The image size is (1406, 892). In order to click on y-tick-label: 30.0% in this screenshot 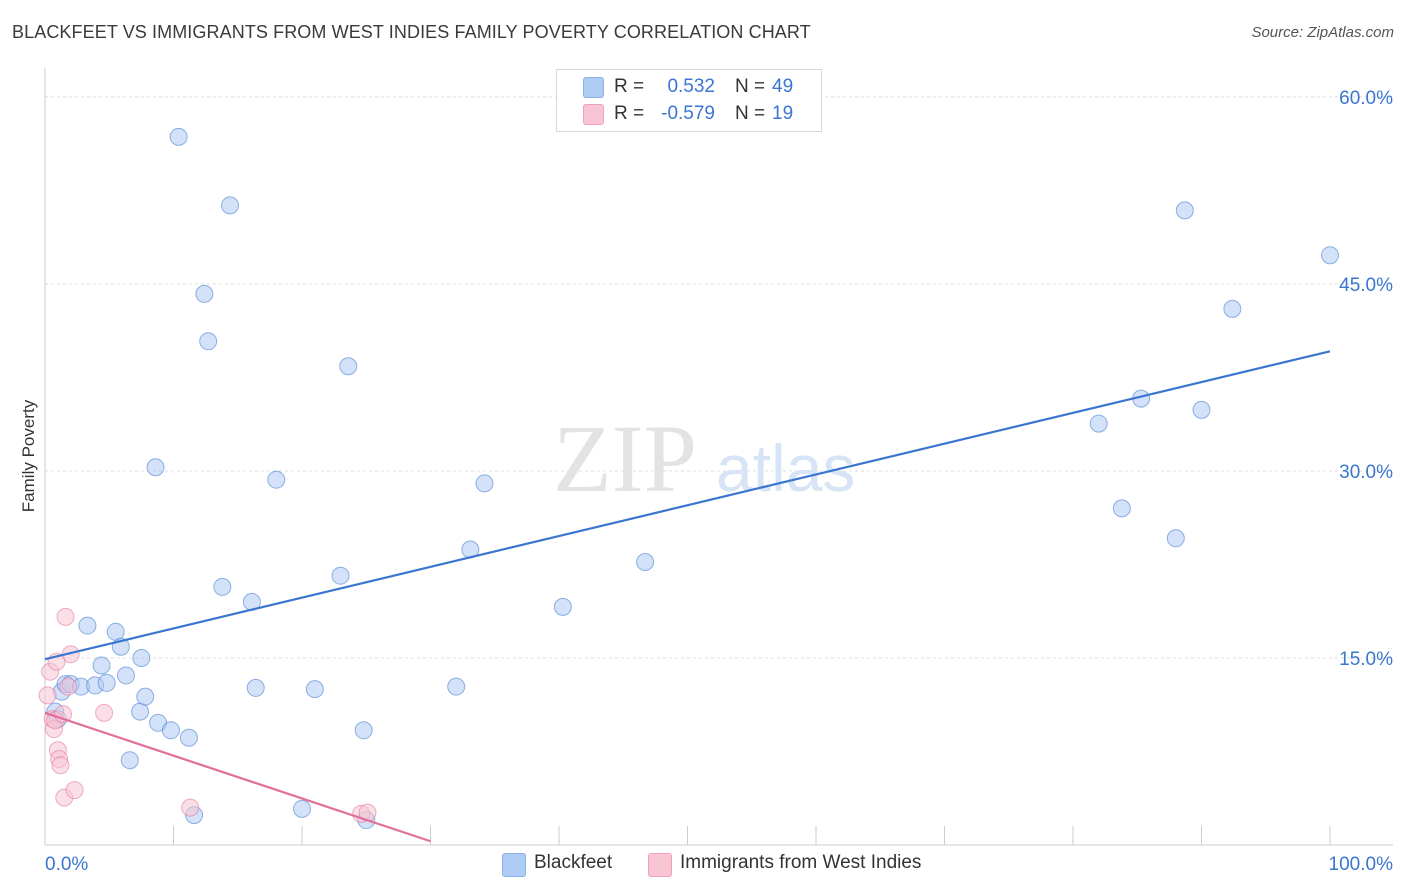, I will do `click(1366, 472)`.